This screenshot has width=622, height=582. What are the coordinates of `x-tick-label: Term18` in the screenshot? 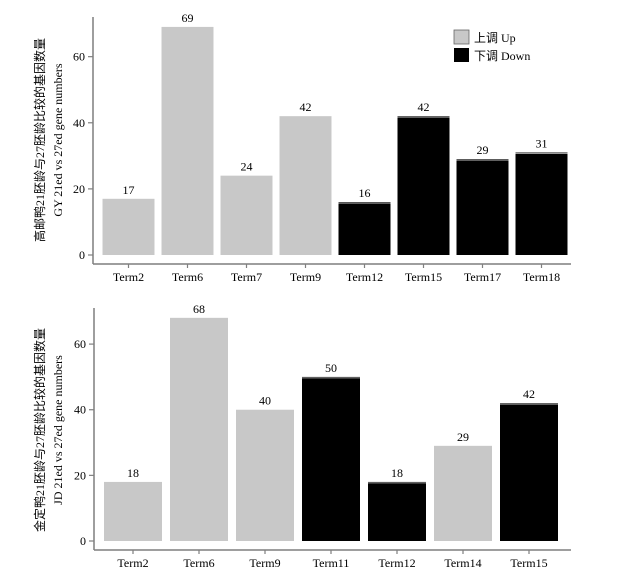 It's located at (541, 277).